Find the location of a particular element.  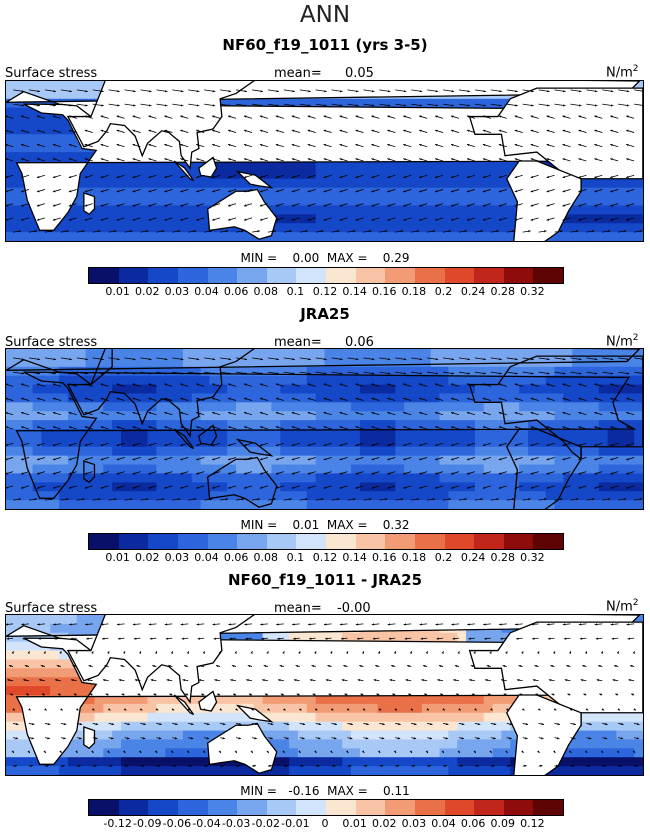

panel-1-colorbar is located at coordinates (326, 275).